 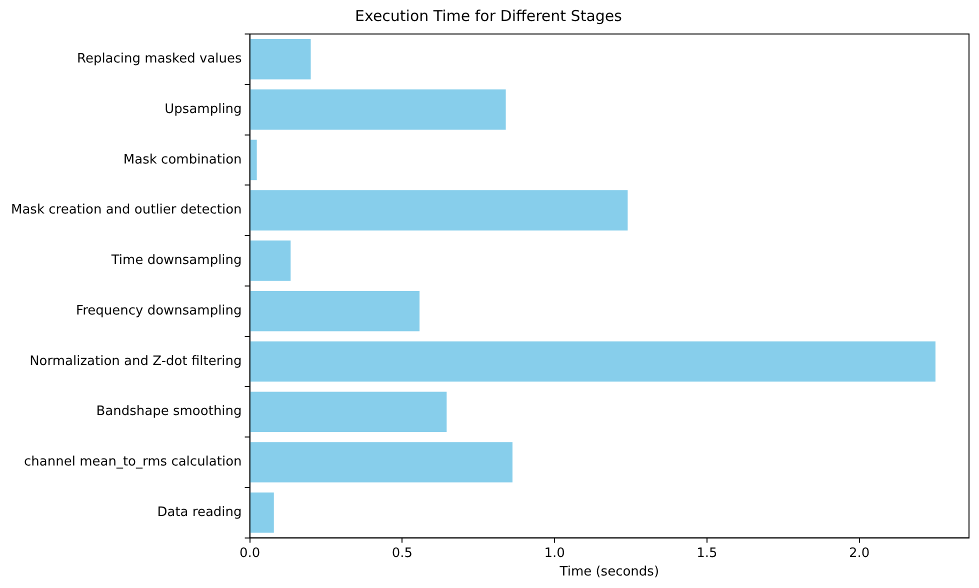 I want to click on x-axis-title: Time (seconds), so click(x=609, y=572).